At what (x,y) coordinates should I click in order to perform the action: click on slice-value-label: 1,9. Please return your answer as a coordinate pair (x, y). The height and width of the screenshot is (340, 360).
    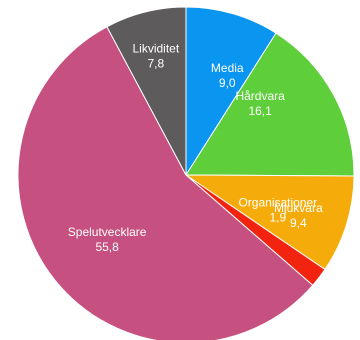
    Looking at the image, I should click on (277, 218).